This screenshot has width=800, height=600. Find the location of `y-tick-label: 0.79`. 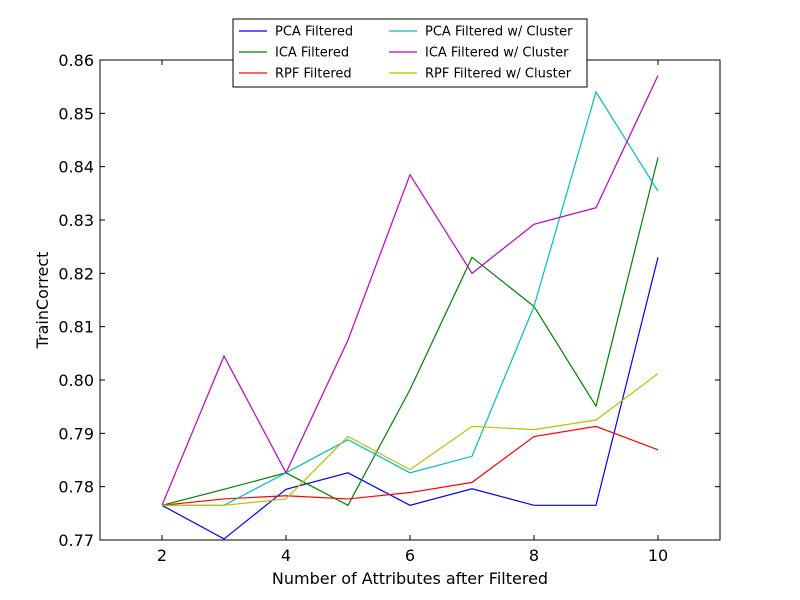

y-tick-label: 0.79 is located at coordinates (76, 433).